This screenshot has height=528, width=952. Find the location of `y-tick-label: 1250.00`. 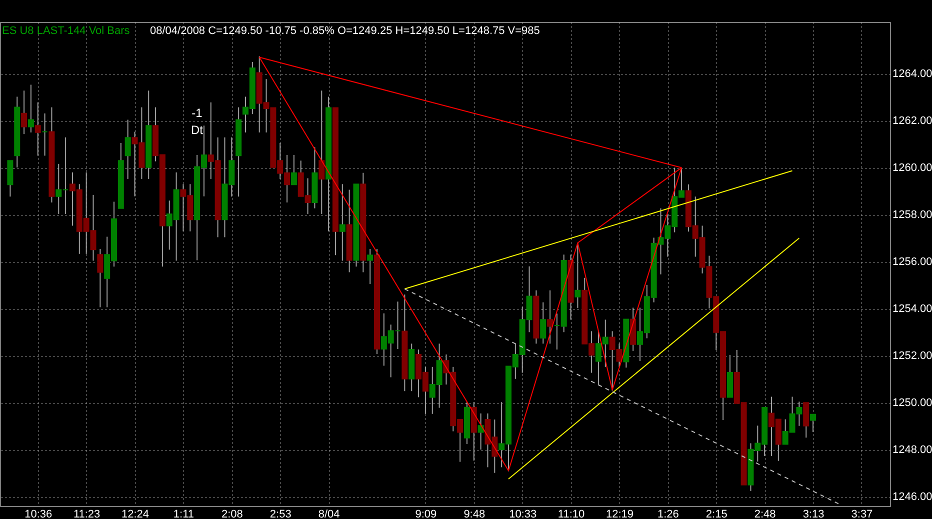

y-tick-label: 1250.00 is located at coordinates (912, 403).